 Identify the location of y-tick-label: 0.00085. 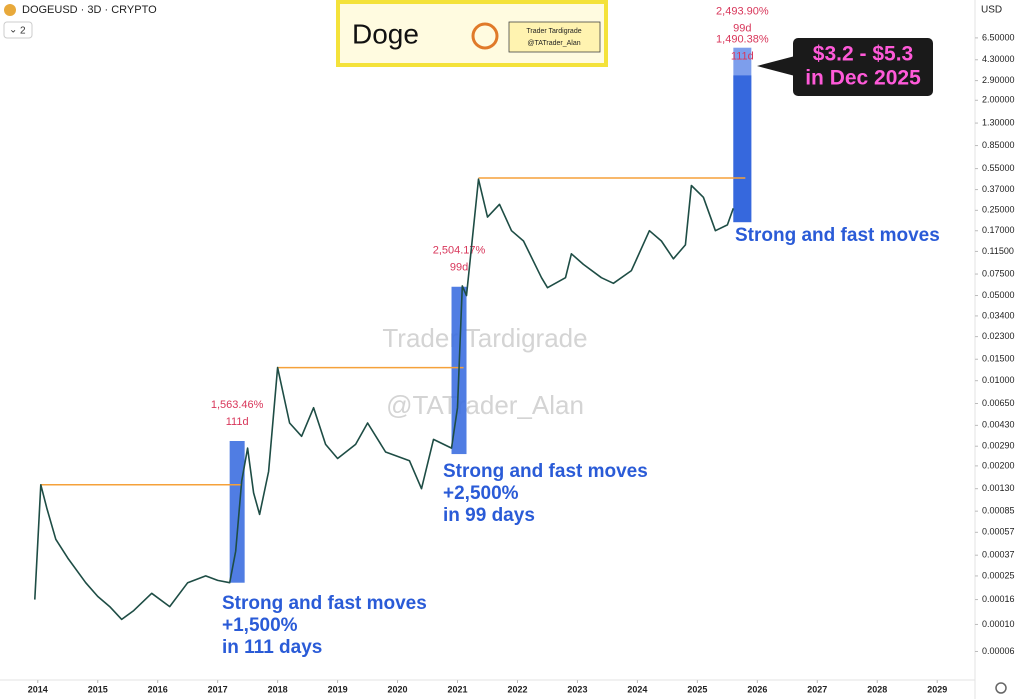
(998, 511).